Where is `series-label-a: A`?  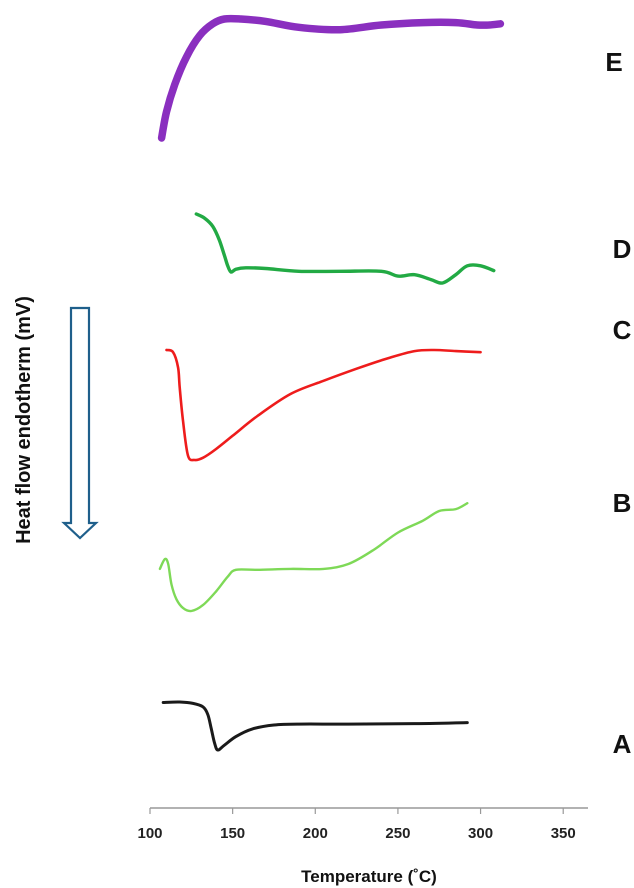
series-label-a: A is located at coordinates (622, 744).